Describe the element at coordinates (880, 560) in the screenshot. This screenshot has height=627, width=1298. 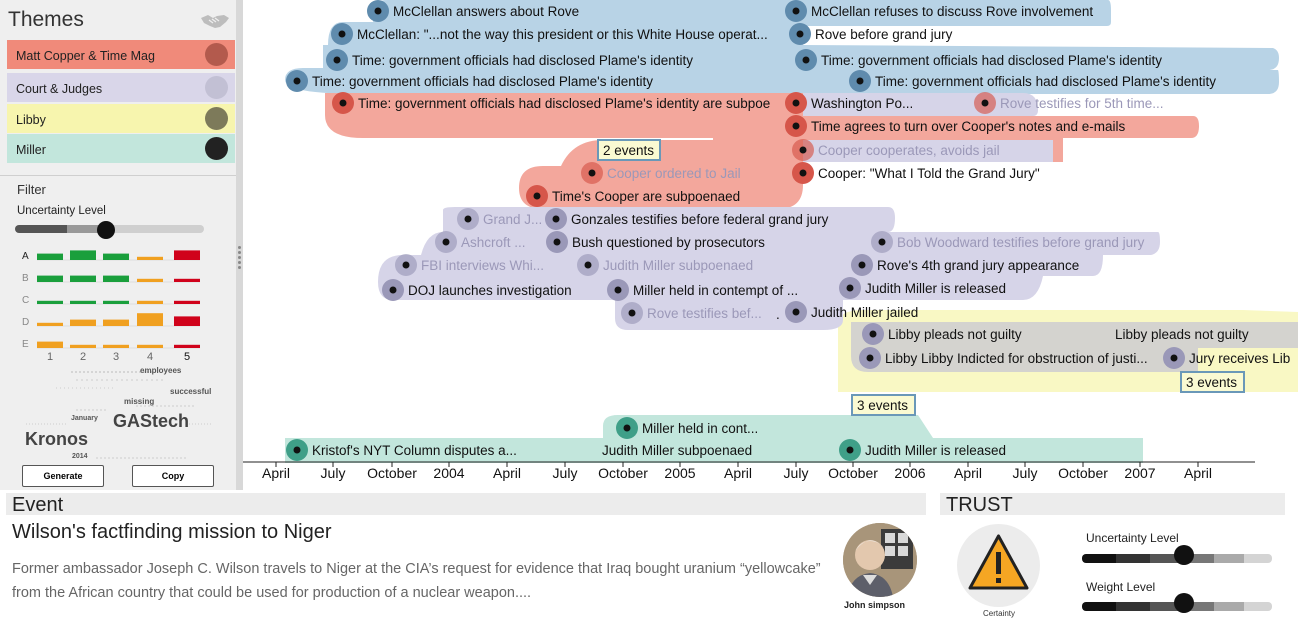
I see `source-avatar` at that location.